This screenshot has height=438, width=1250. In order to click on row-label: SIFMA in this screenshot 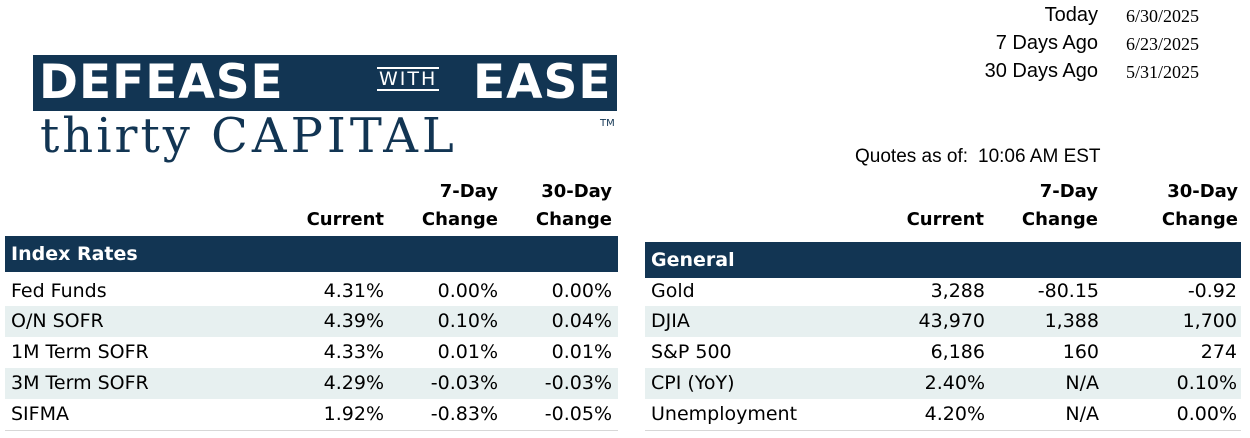, I will do `click(40, 414)`.